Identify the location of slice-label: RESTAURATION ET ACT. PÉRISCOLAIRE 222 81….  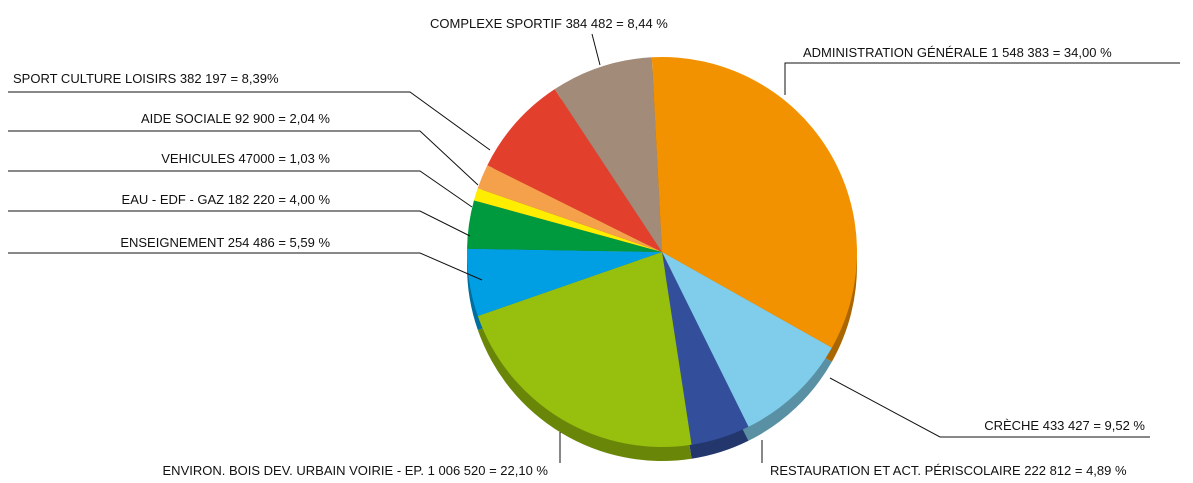
(948, 470).